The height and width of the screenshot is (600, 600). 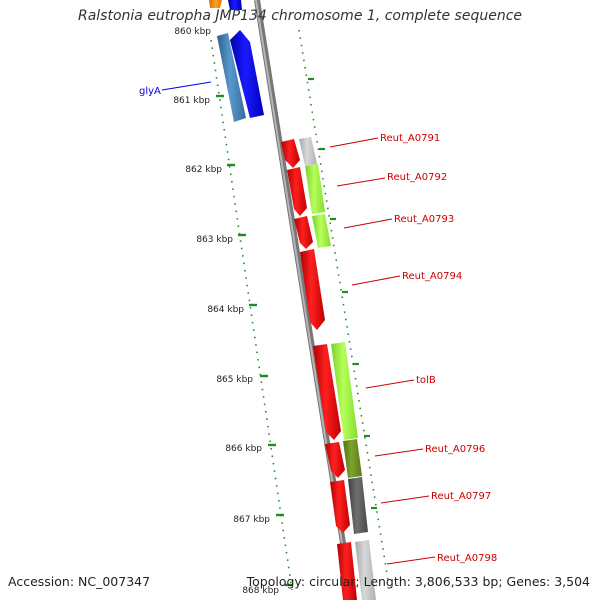 I want to click on leader-glyA, so click(x=186, y=86).